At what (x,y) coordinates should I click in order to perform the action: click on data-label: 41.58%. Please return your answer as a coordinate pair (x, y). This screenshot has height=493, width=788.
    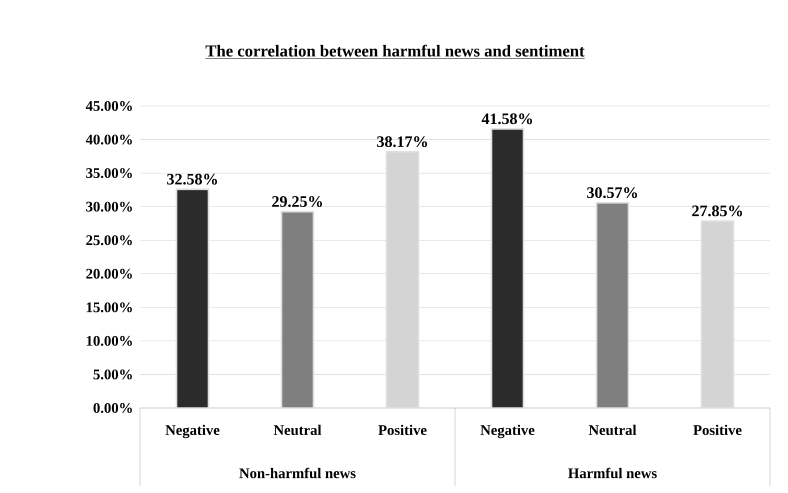
    Looking at the image, I should click on (507, 118).